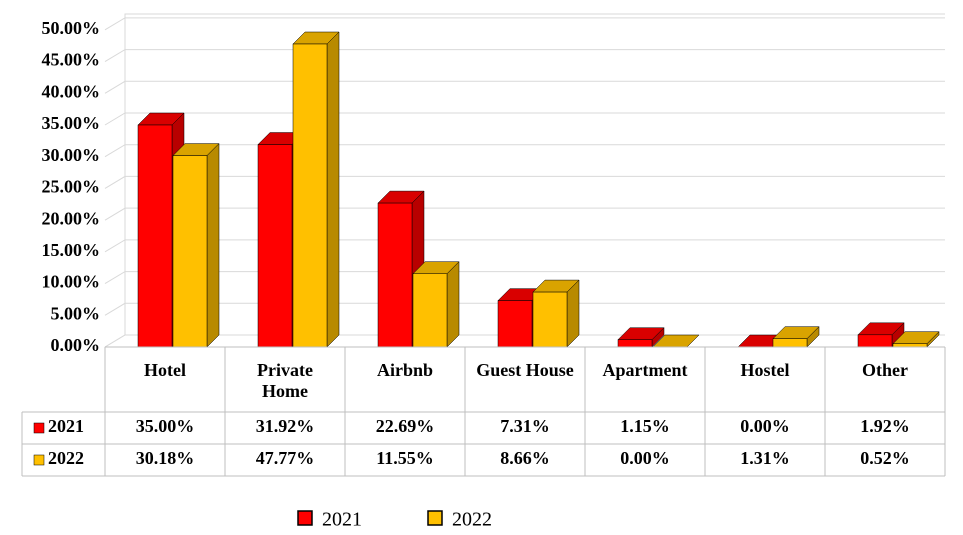  I want to click on table-value: 30.18%, so click(165, 458).